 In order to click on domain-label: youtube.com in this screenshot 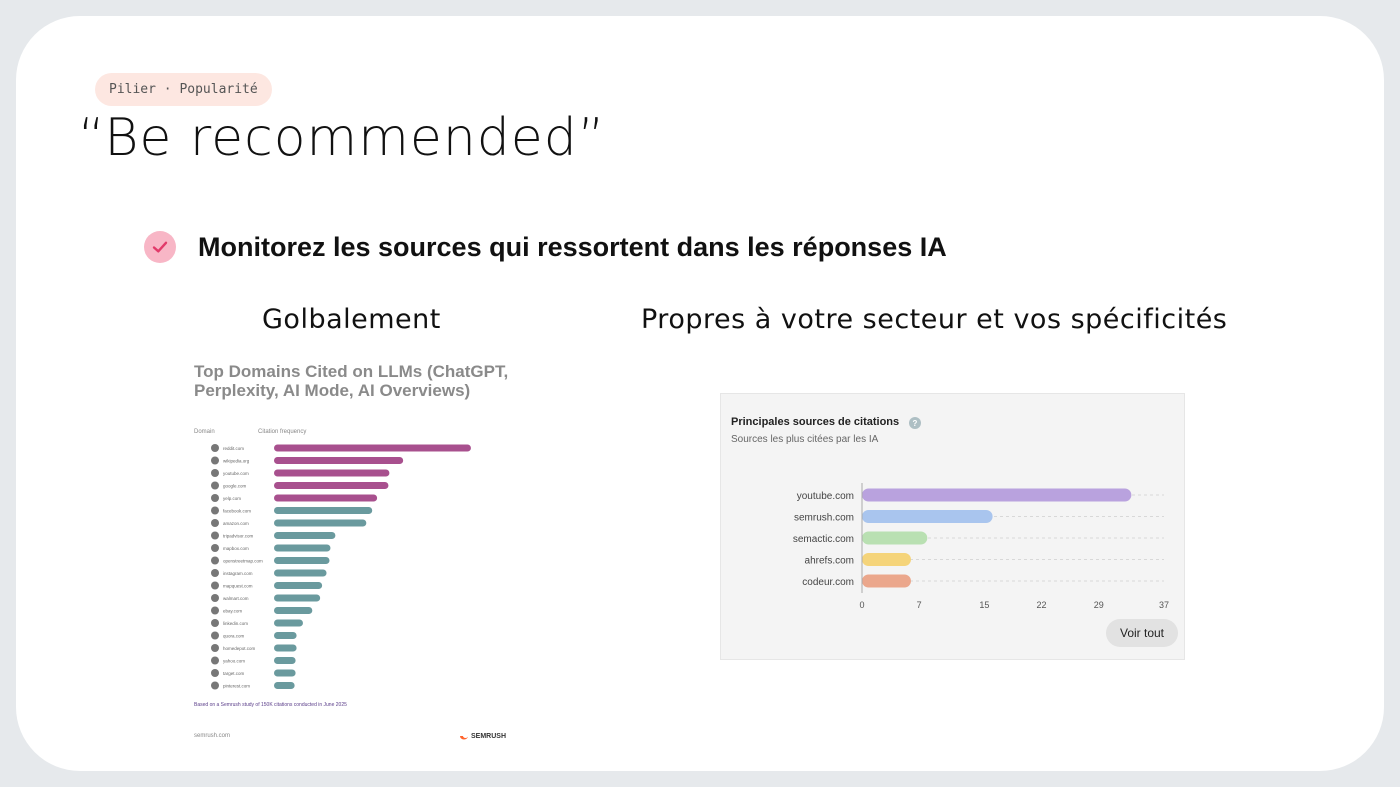, I will do `click(236, 473)`.